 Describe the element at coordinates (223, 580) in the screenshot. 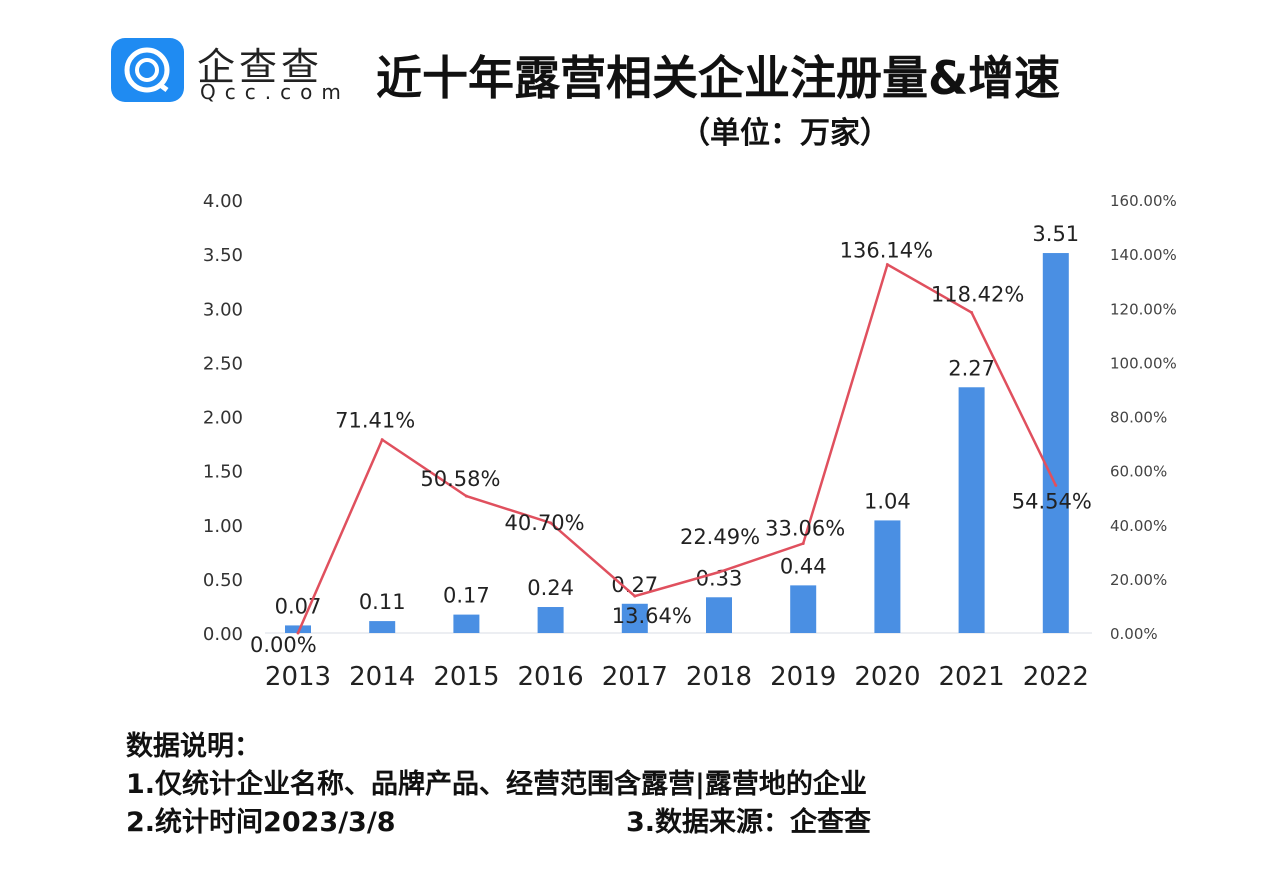

I see `y-tick-label: 0.50` at that location.